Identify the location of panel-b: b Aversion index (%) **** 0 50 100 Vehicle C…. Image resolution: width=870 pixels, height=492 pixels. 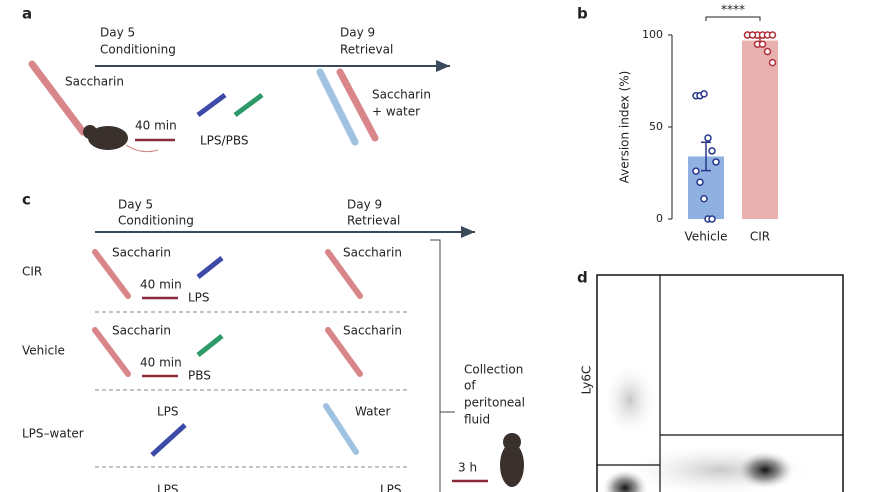
(677, 123).